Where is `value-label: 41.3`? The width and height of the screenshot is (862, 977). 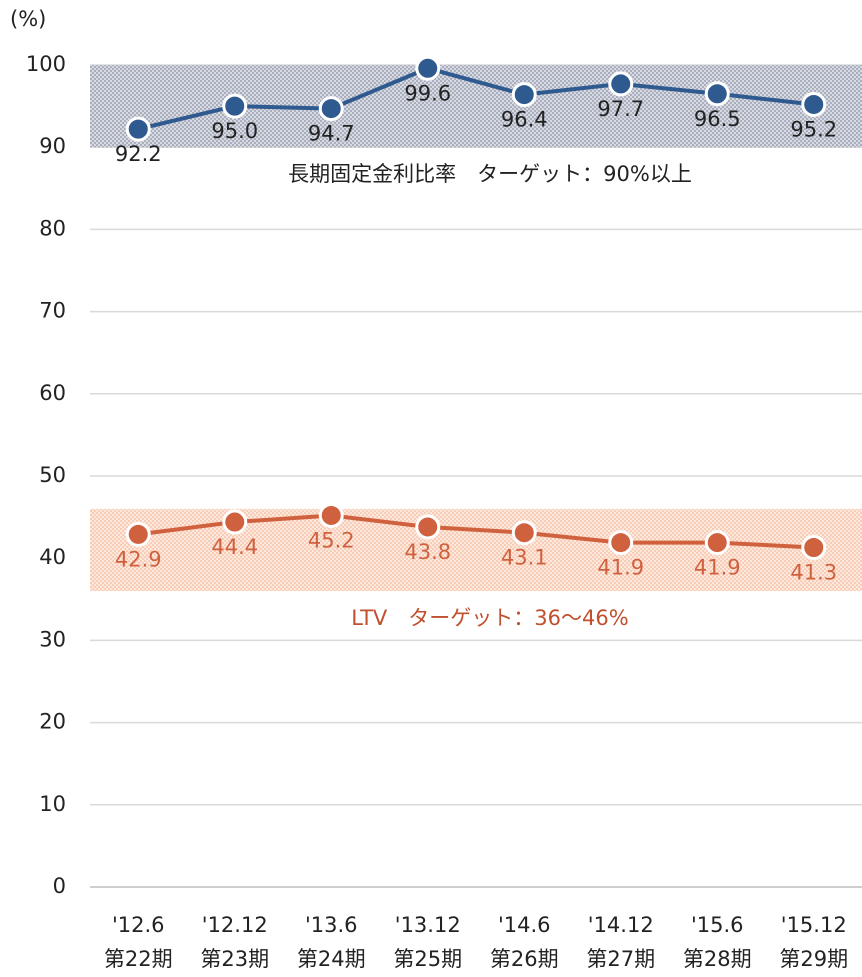
value-label: 41.3 is located at coordinates (813, 573).